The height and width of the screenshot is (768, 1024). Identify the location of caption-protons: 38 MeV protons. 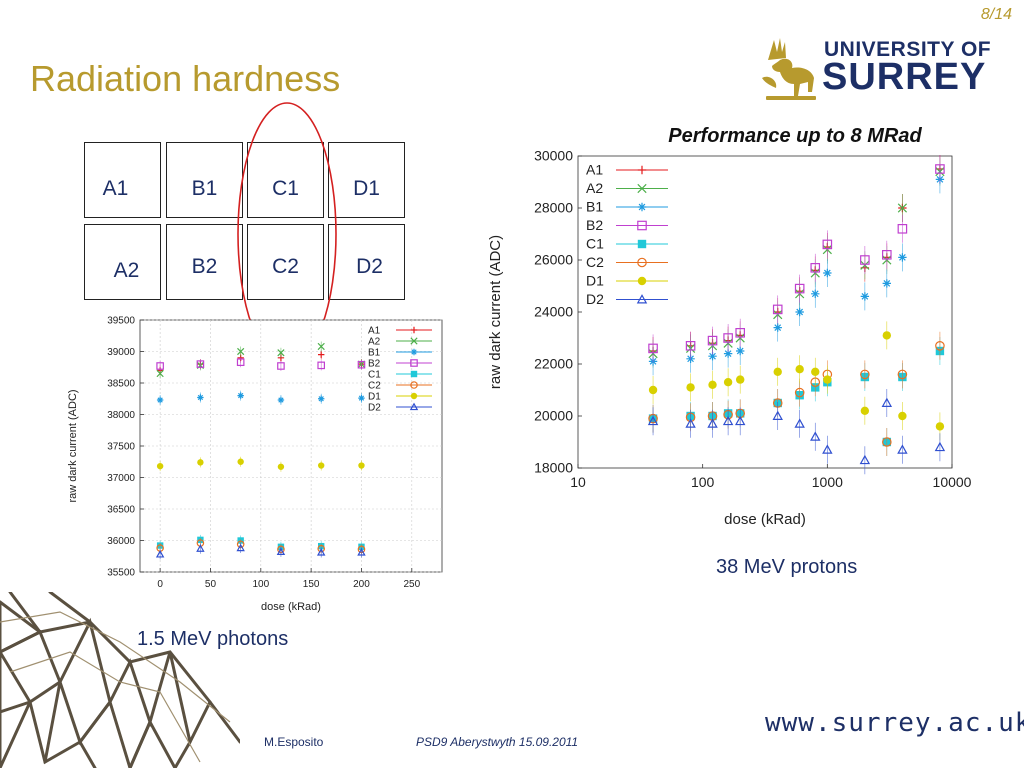
(787, 567).